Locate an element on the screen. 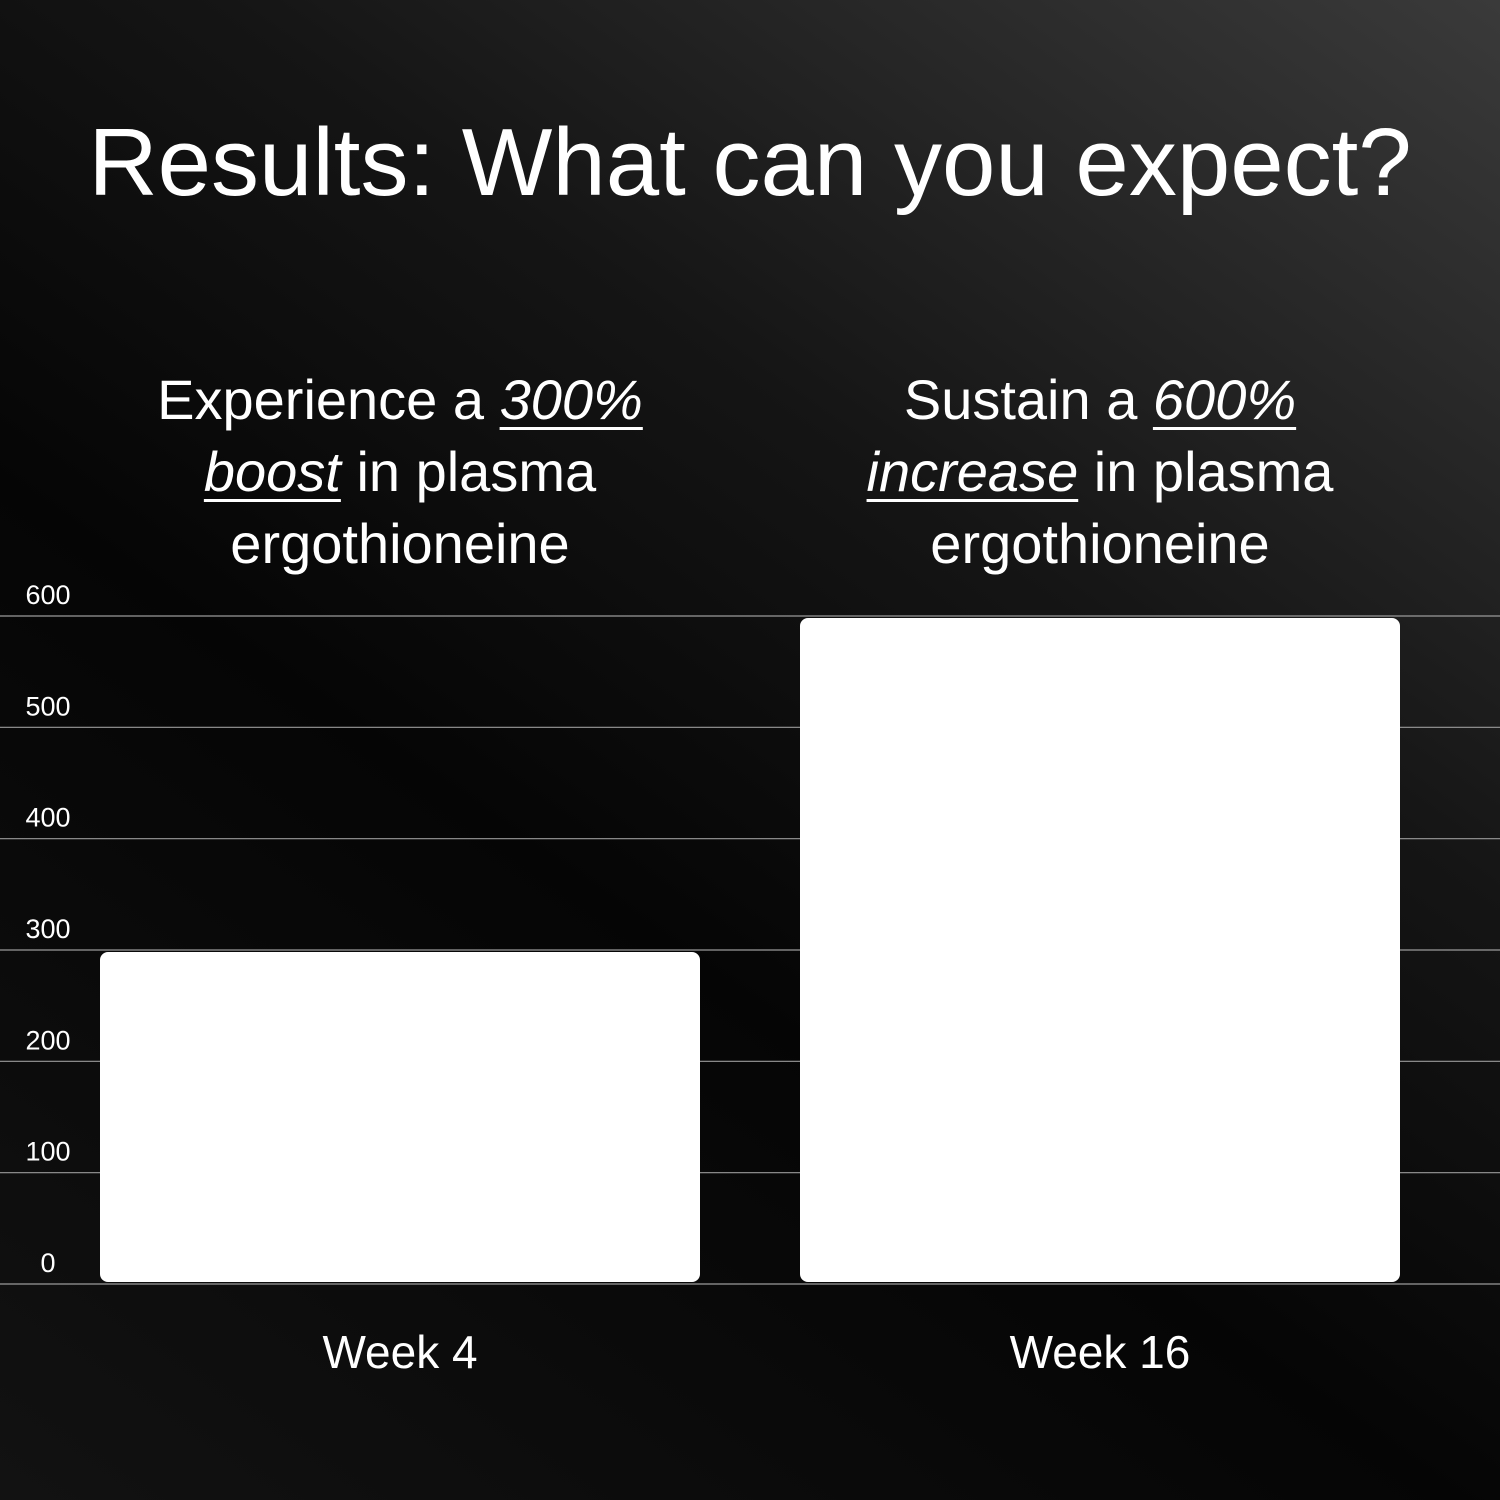 Image resolution: width=1500 pixels, height=1500 pixels. y-tick-label: 100 is located at coordinates (47, 1152).